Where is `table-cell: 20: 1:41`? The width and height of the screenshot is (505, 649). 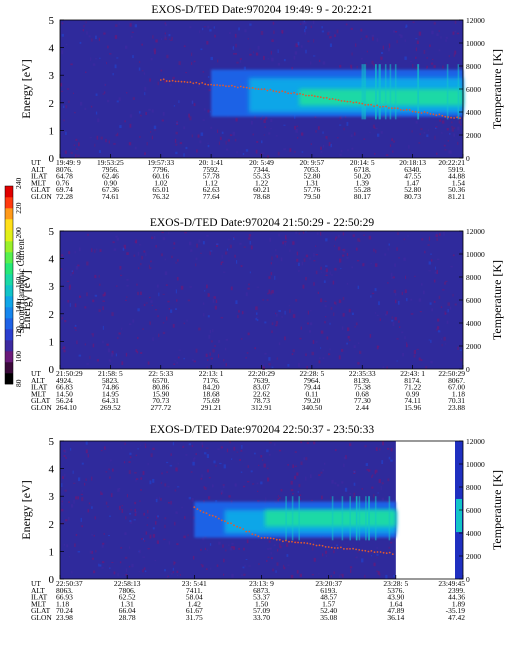
table-cell: 20: 1:41 is located at coordinates (211, 162).